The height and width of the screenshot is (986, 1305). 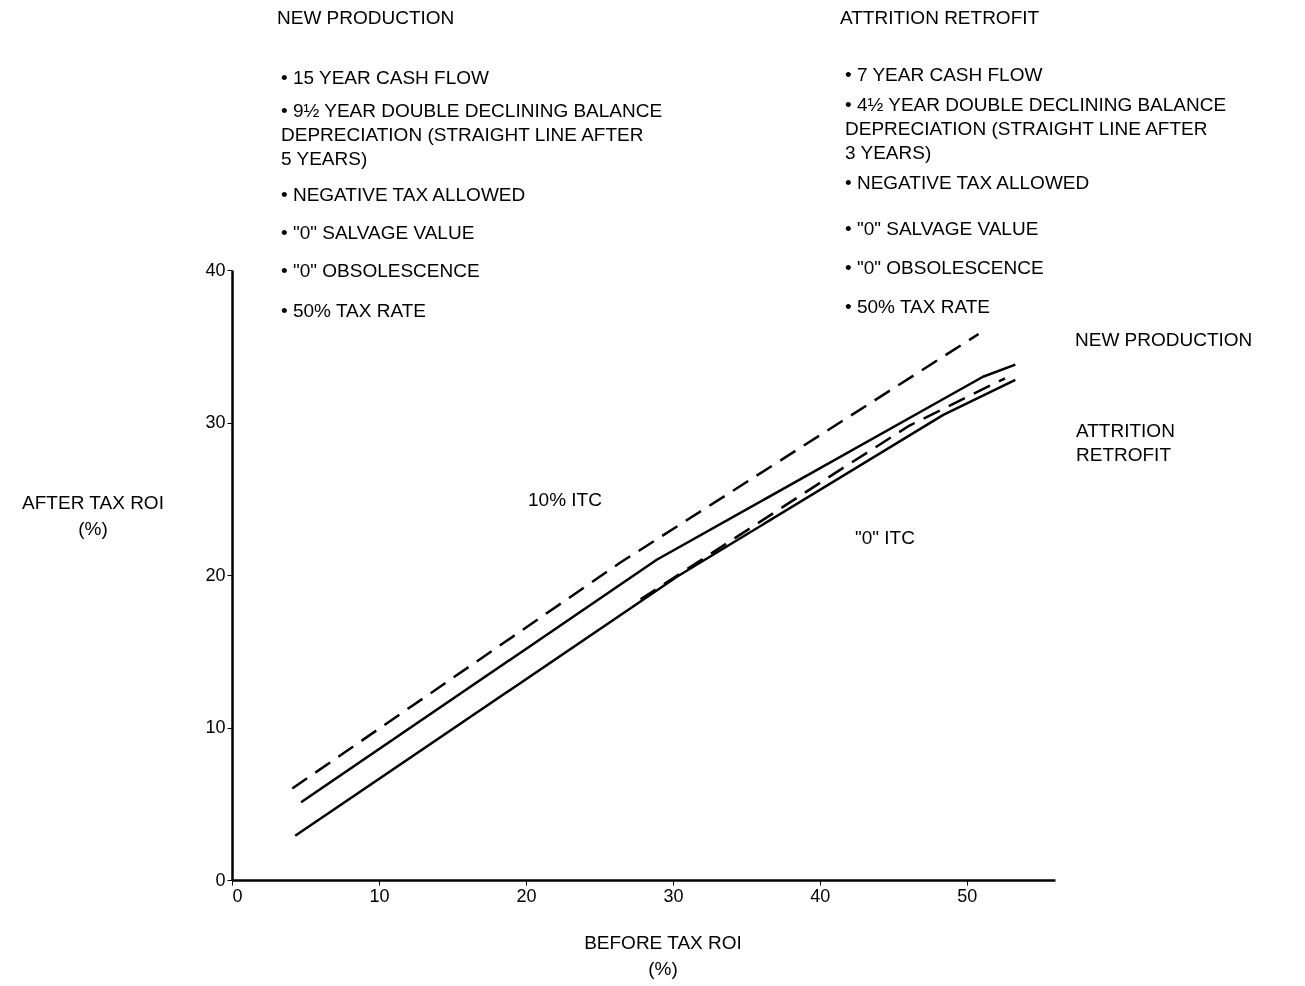 I want to click on annotation: 10% ITC, so click(x=565, y=499).